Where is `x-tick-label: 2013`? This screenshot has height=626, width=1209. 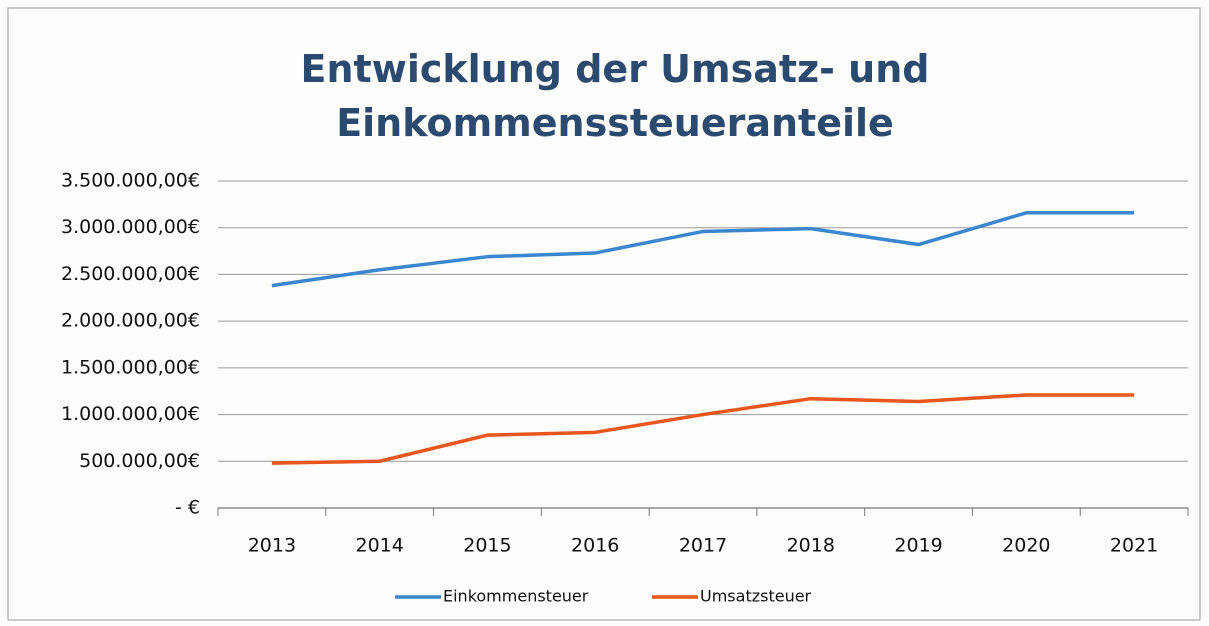
x-tick-label: 2013 is located at coordinates (272, 546).